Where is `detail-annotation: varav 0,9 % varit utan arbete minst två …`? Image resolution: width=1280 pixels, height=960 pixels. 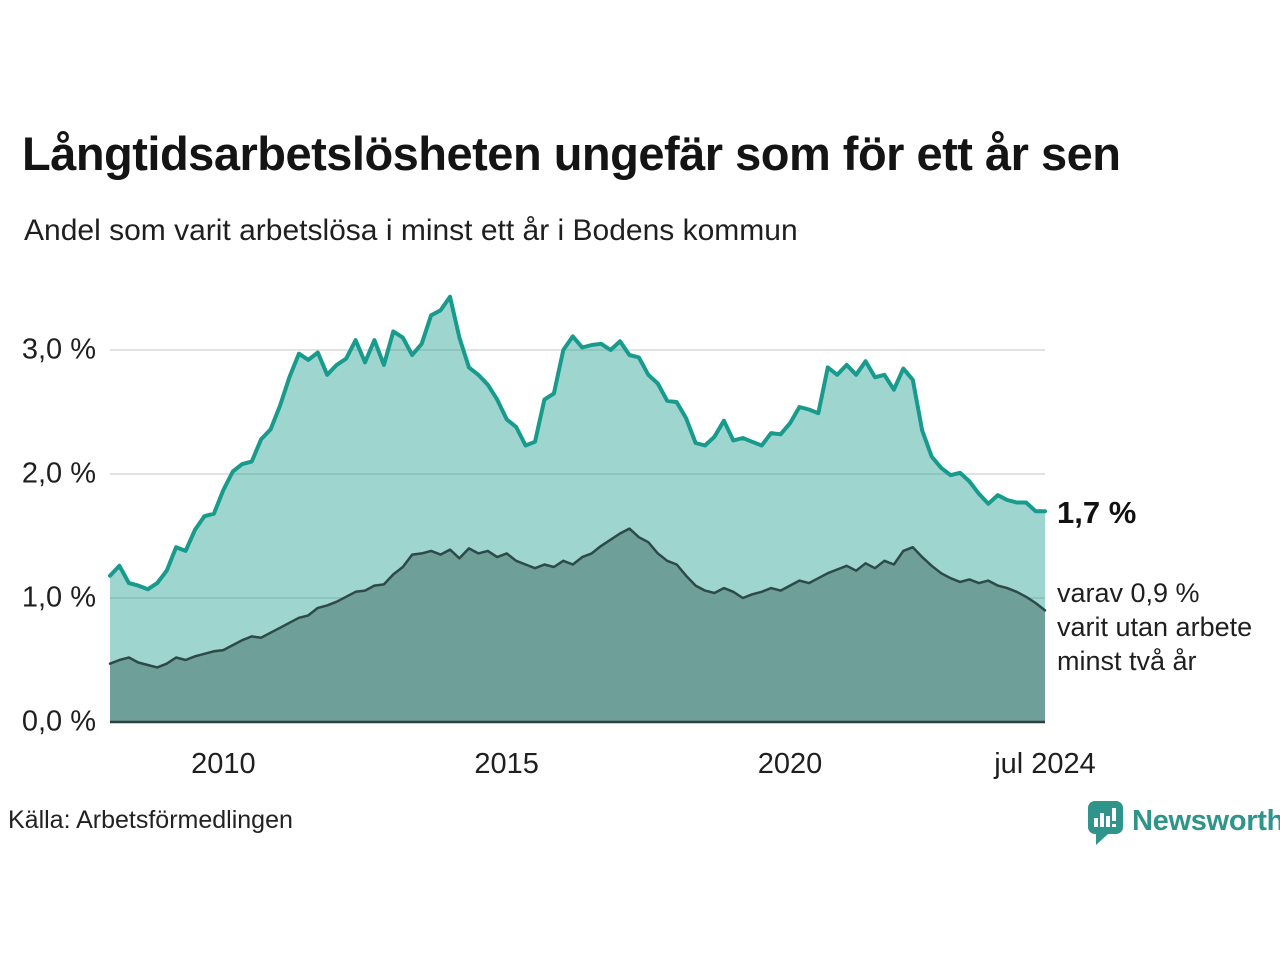 detail-annotation: varav 0,9 % varit utan arbete minst två … is located at coordinates (1154, 627).